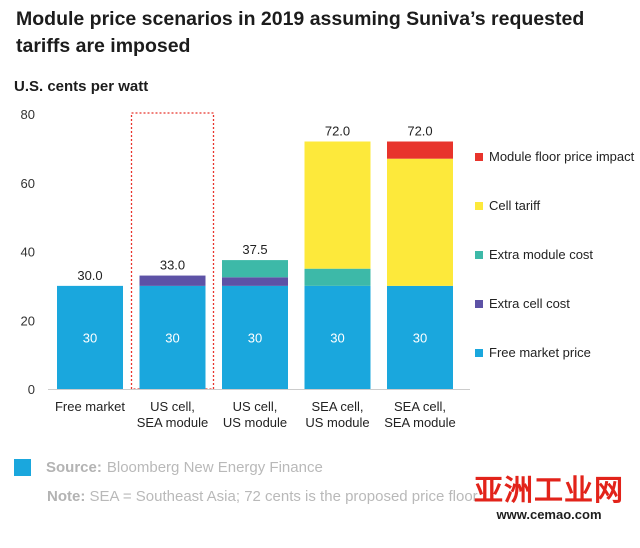  Describe the element at coordinates (22, 467) in the screenshot. I see `source-swatch` at that location.